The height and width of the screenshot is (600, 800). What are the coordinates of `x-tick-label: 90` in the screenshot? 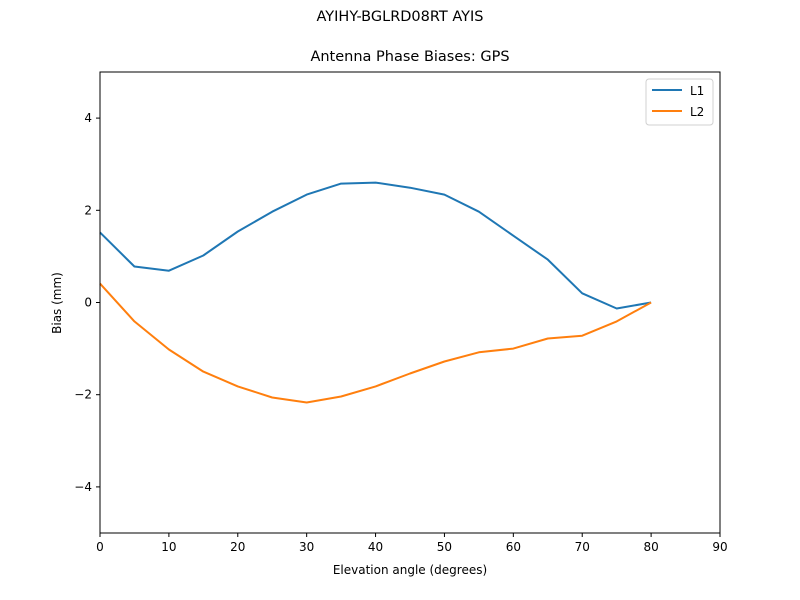 It's located at (719, 547).